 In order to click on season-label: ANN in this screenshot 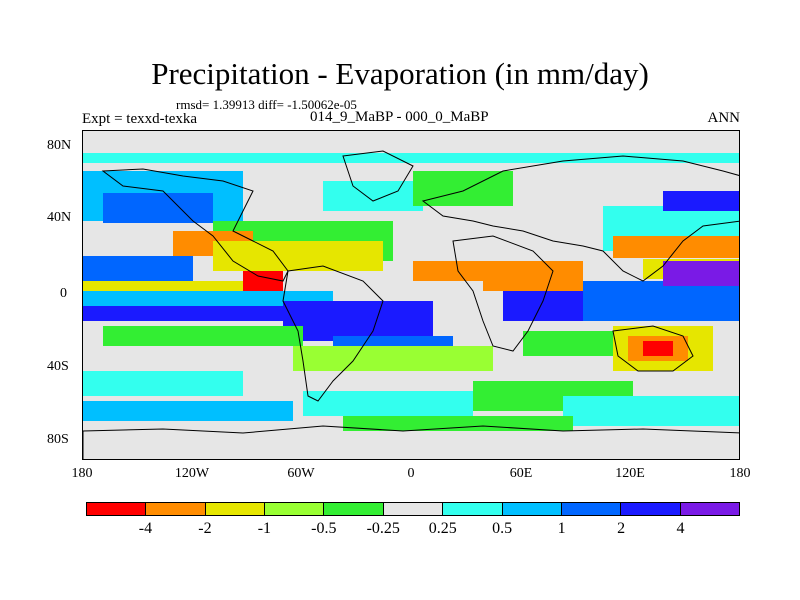, I will do `click(724, 118)`.